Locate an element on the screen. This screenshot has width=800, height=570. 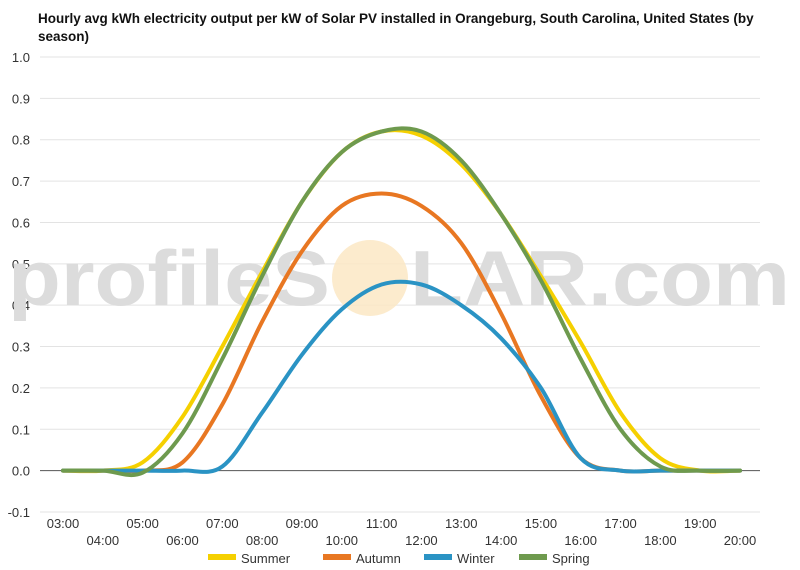
watermark-left: profileS is located at coordinates (169, 278).